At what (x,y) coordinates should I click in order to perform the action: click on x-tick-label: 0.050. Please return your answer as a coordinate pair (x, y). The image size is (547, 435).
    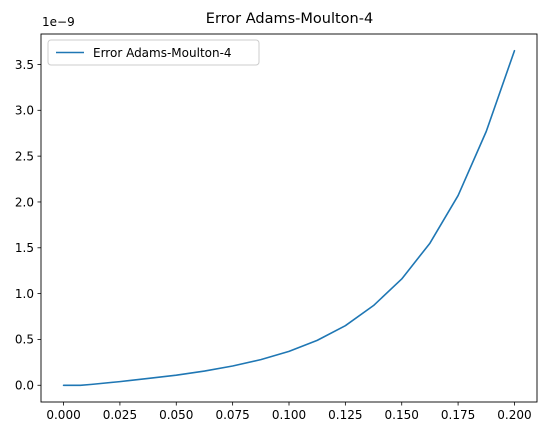
    Looking at the image, I should click on (176, 415).